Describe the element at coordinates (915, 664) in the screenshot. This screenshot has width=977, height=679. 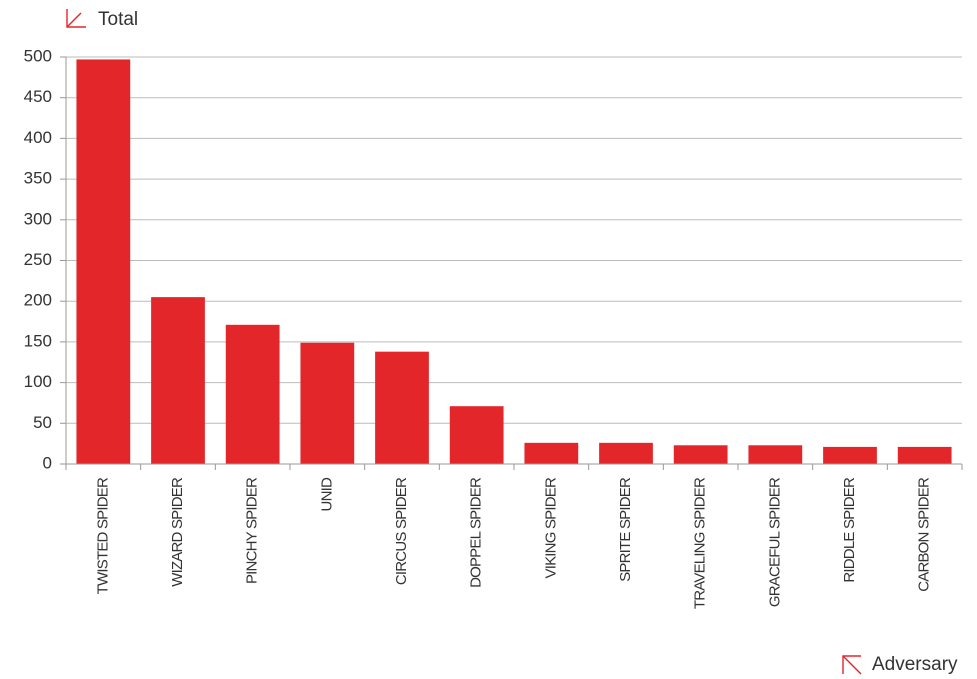
I see `x-axis-label: Adversary` at that location.